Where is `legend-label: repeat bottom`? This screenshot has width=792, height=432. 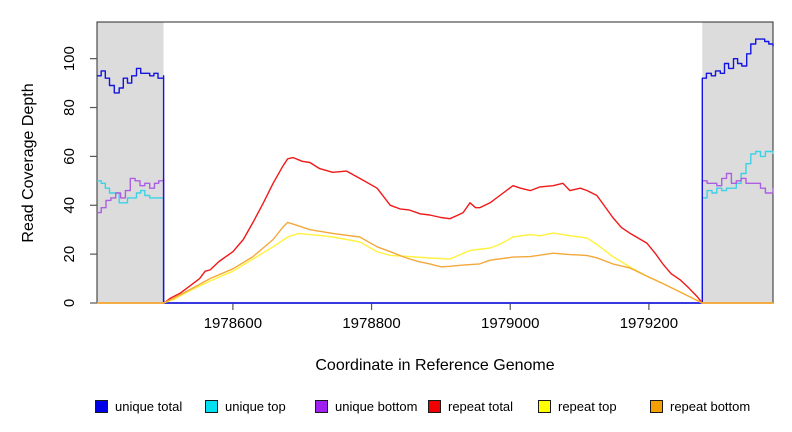 legend-label: repeat bottom is located at coordinates (710, 406).